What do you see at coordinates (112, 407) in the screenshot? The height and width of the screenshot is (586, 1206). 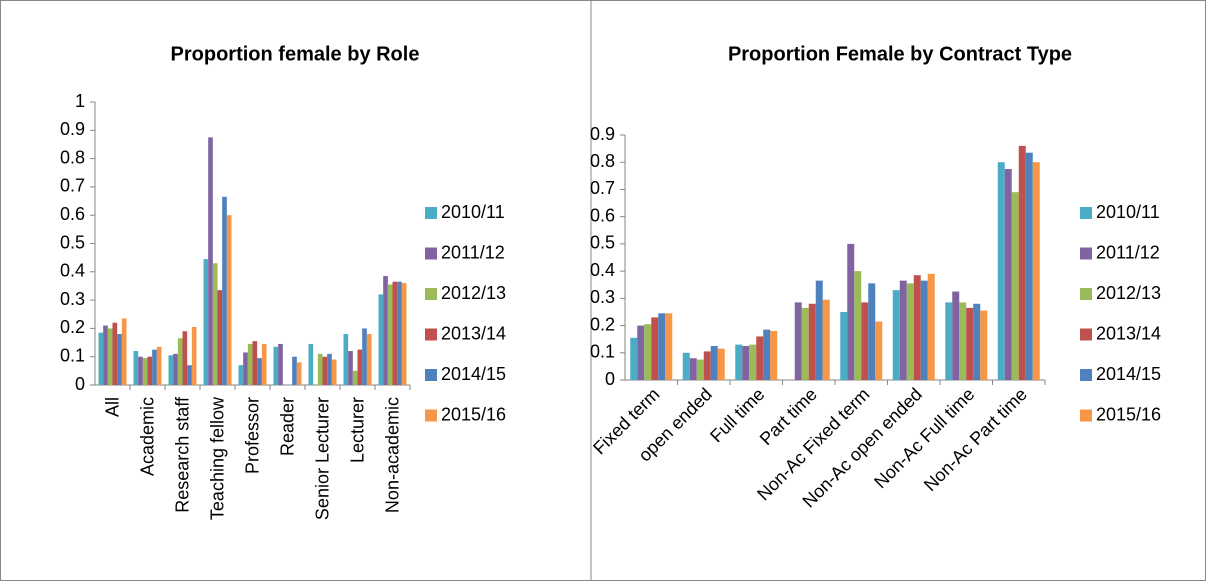 I see `x-tick-label: All` at bounding box center [112, 407].